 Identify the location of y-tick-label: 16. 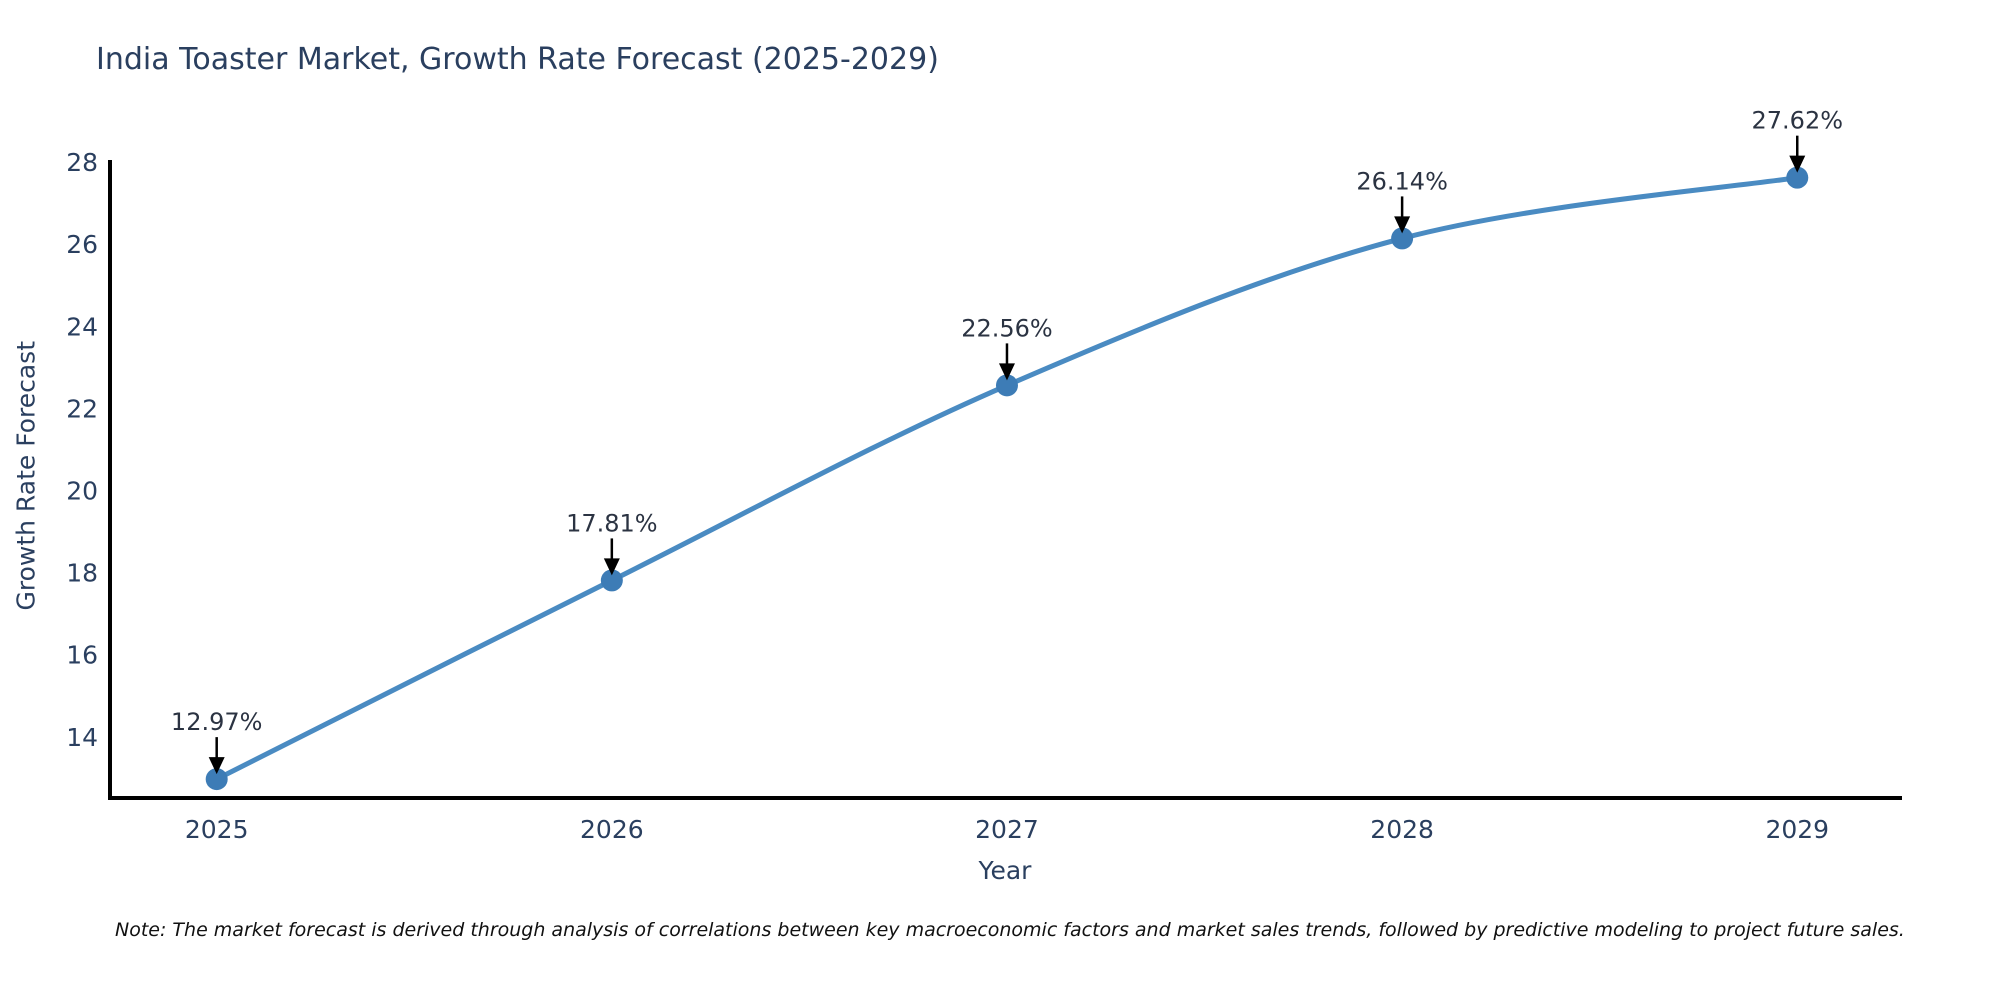
(82, 655).